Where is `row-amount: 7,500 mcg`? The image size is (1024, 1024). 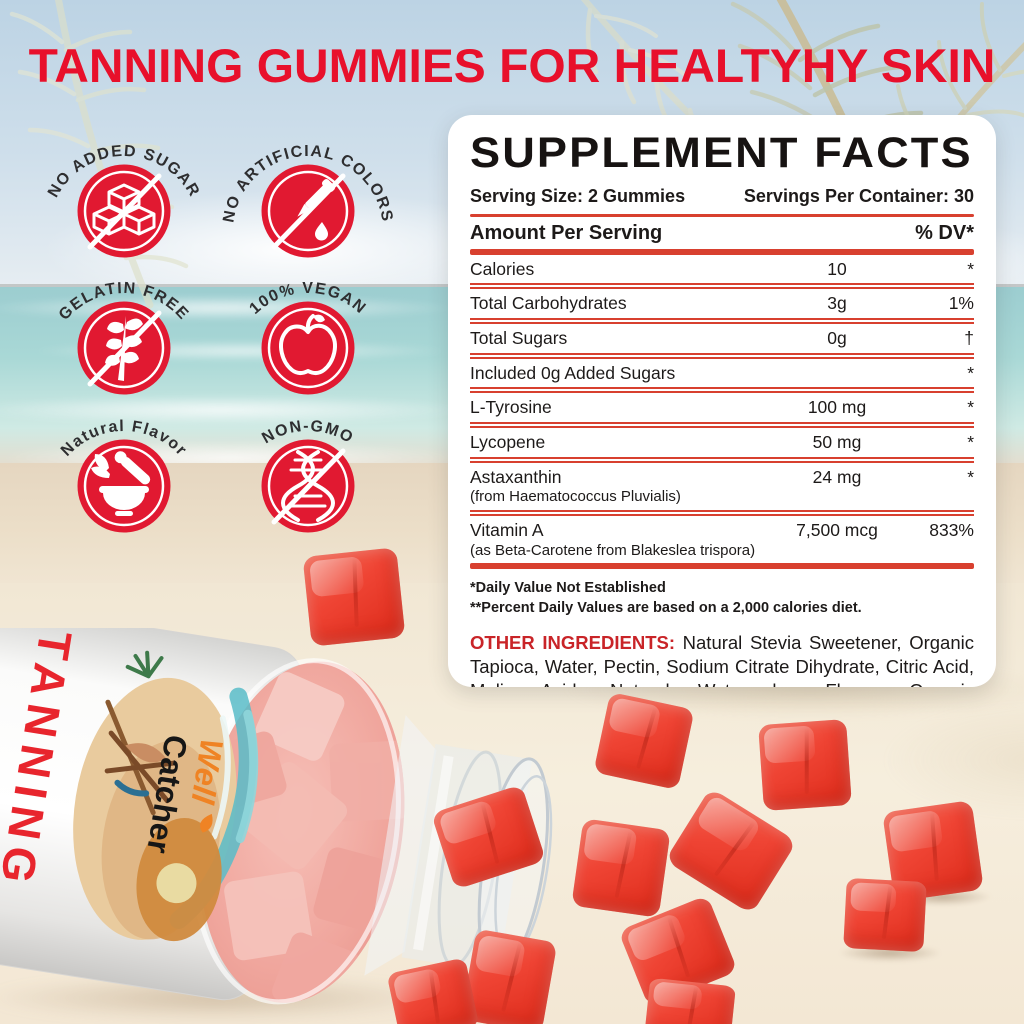
row-amount: 7,500 mcg is located at coordinates (837, 529).